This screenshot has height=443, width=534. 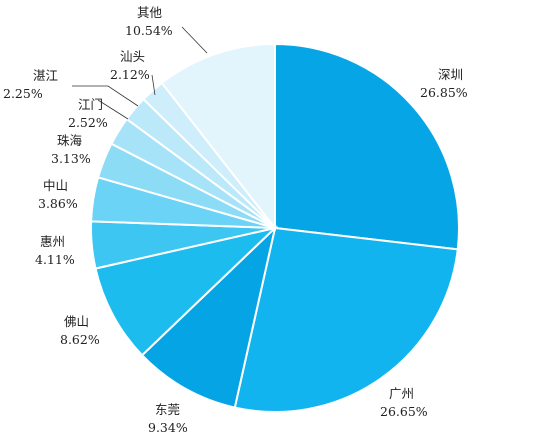 What do you see at coordinates (149, 21) in the screenshot?
I see `slice-label-other: 其他 10.54%` at bounding box center [149, 21].